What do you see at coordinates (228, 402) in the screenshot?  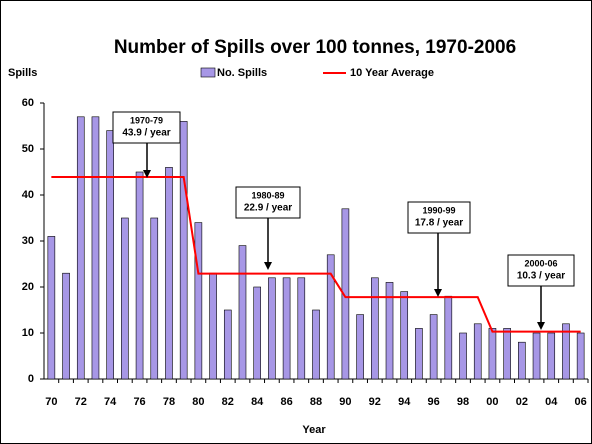 I see `x-tick-label: 82` at bounding box center [228, 402].